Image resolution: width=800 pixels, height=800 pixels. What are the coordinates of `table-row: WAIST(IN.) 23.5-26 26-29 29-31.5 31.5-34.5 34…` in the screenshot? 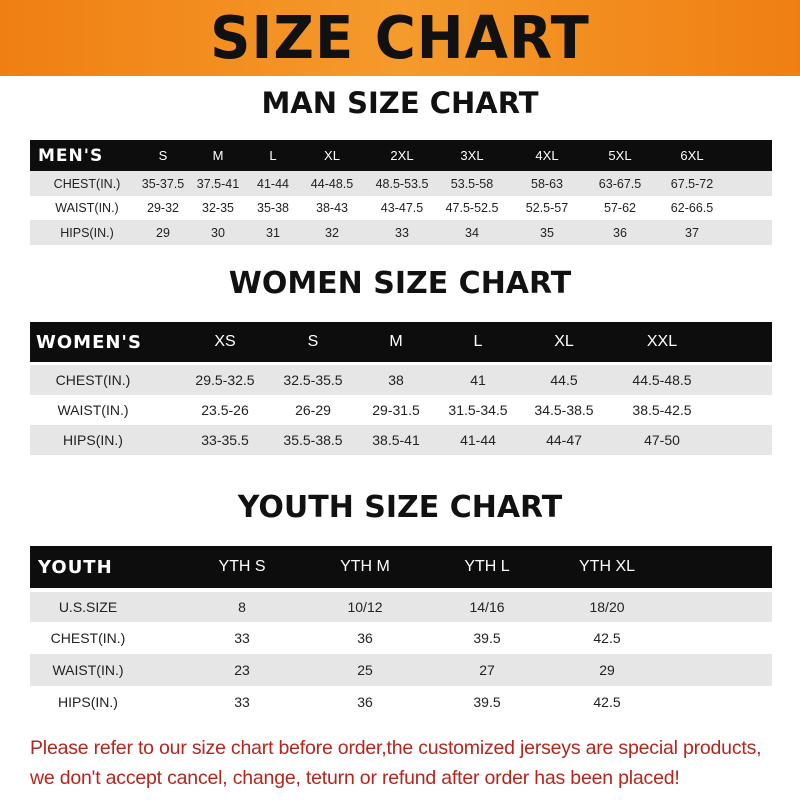 It's located at (401, 410).